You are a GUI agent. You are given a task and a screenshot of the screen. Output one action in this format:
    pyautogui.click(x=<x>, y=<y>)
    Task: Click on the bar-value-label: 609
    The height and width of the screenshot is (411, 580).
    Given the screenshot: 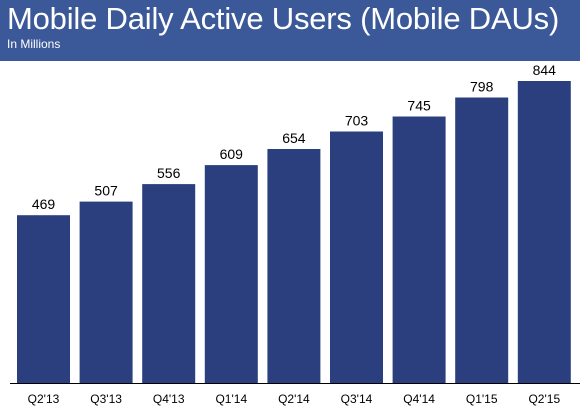 What is the action you would take?
    pyautogui.click(x=232, y=154)
    